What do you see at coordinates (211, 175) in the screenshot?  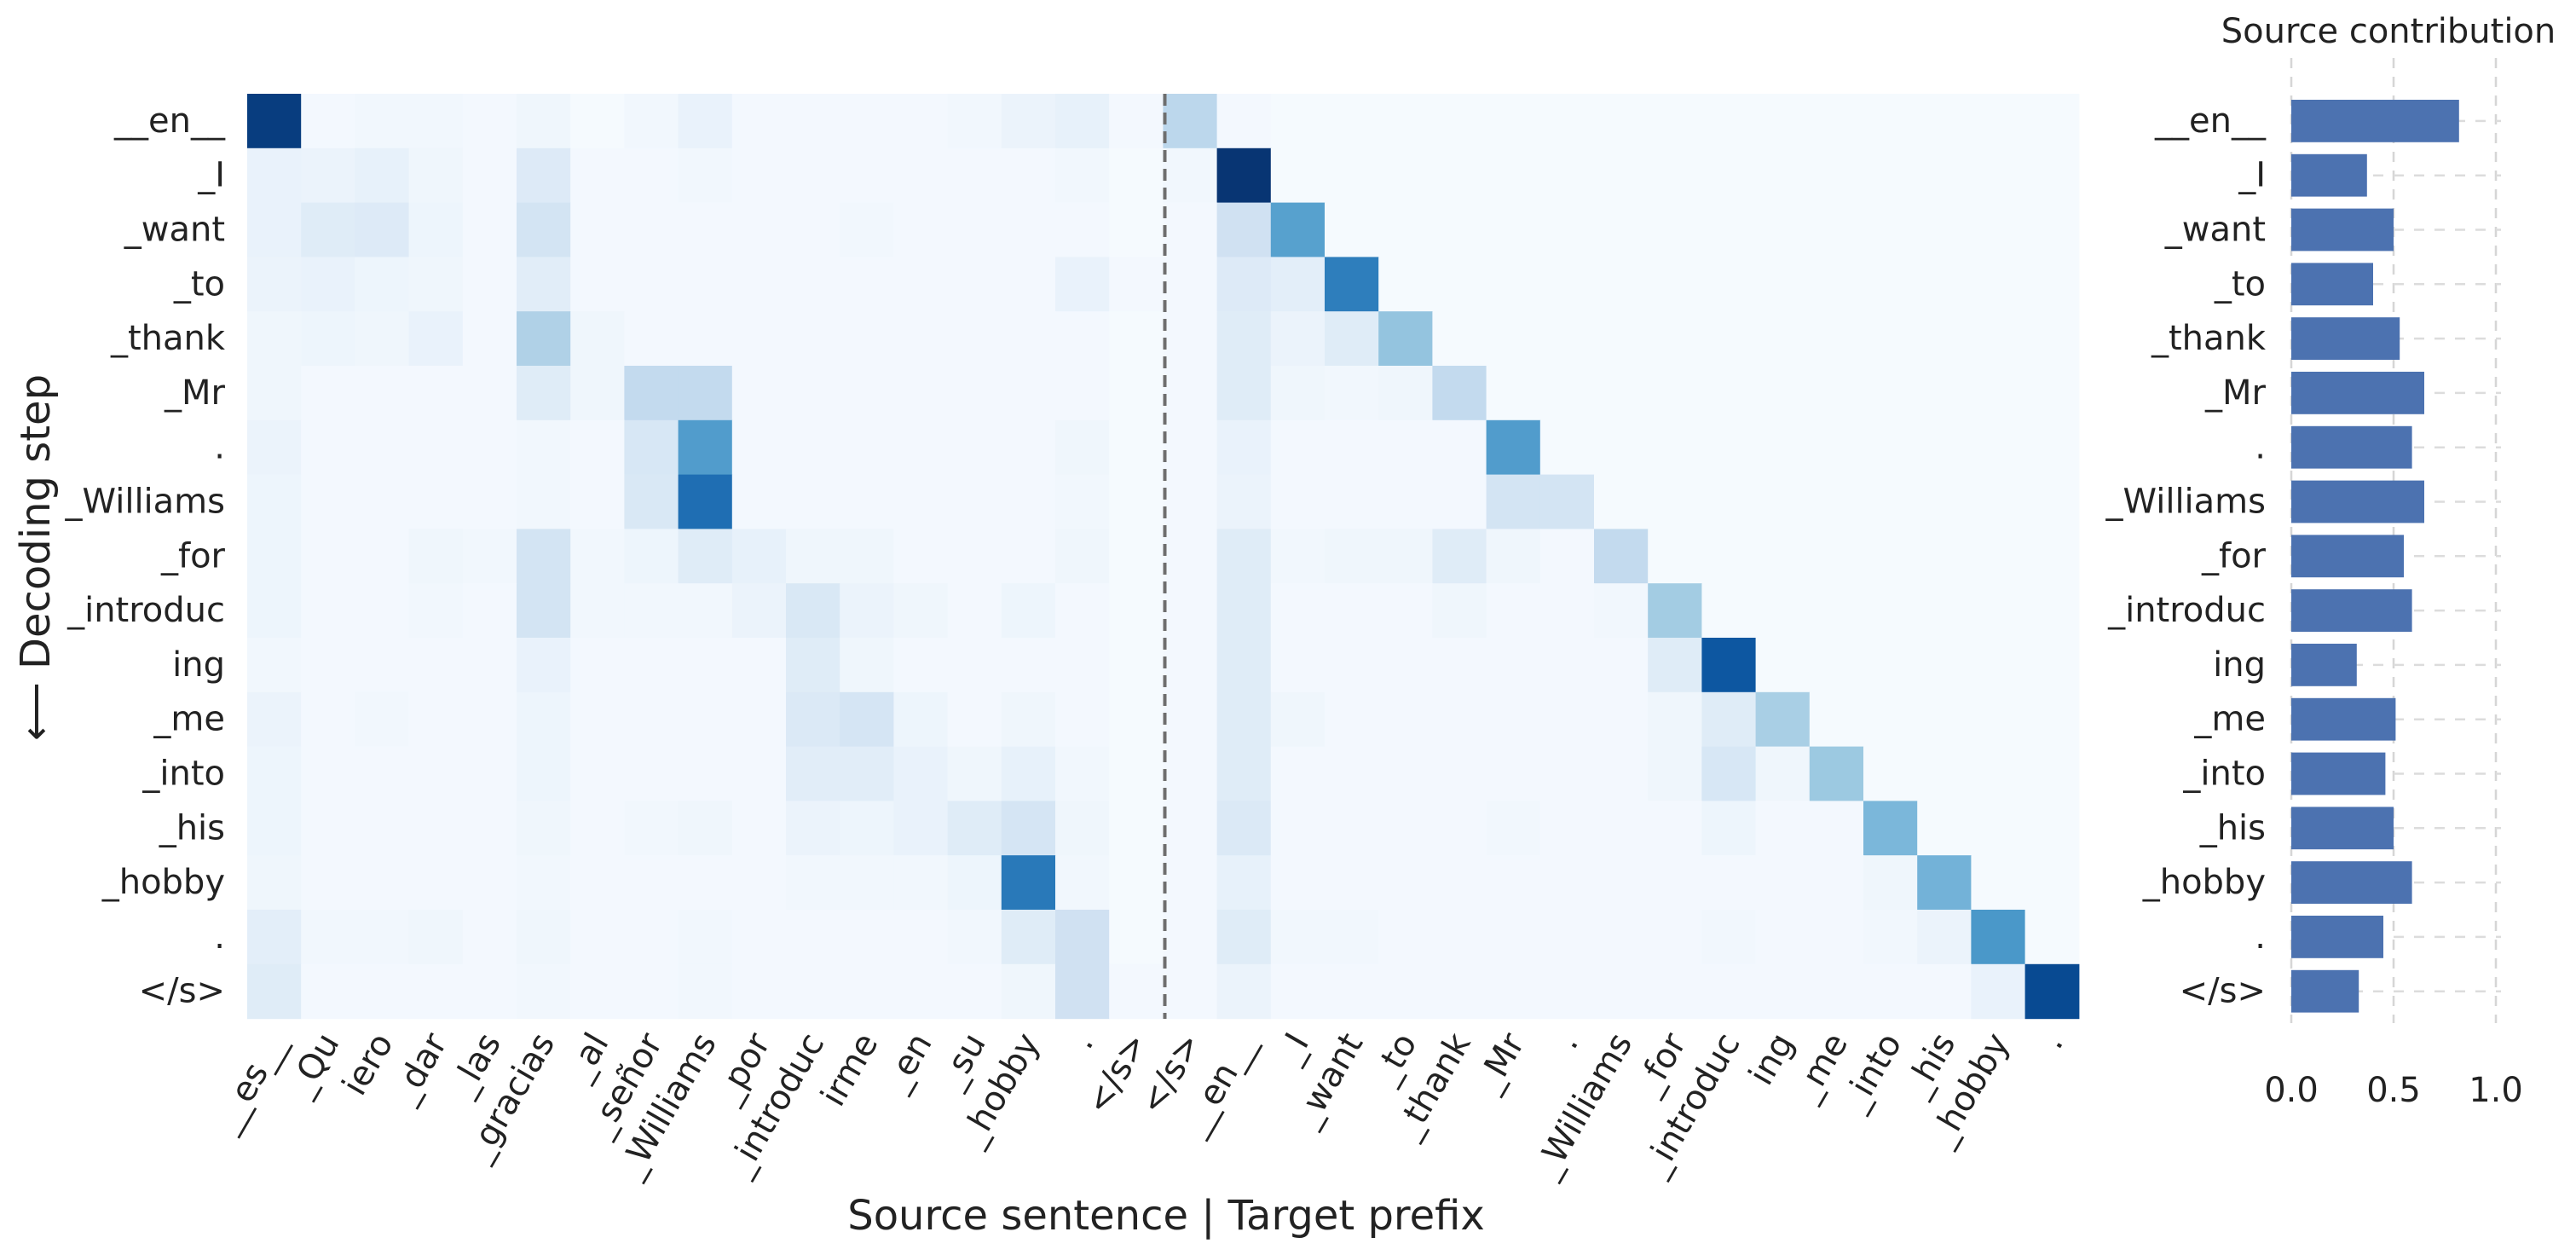 I see `heatmap-y-tick-label: _I` at bounding box center [211, 175].